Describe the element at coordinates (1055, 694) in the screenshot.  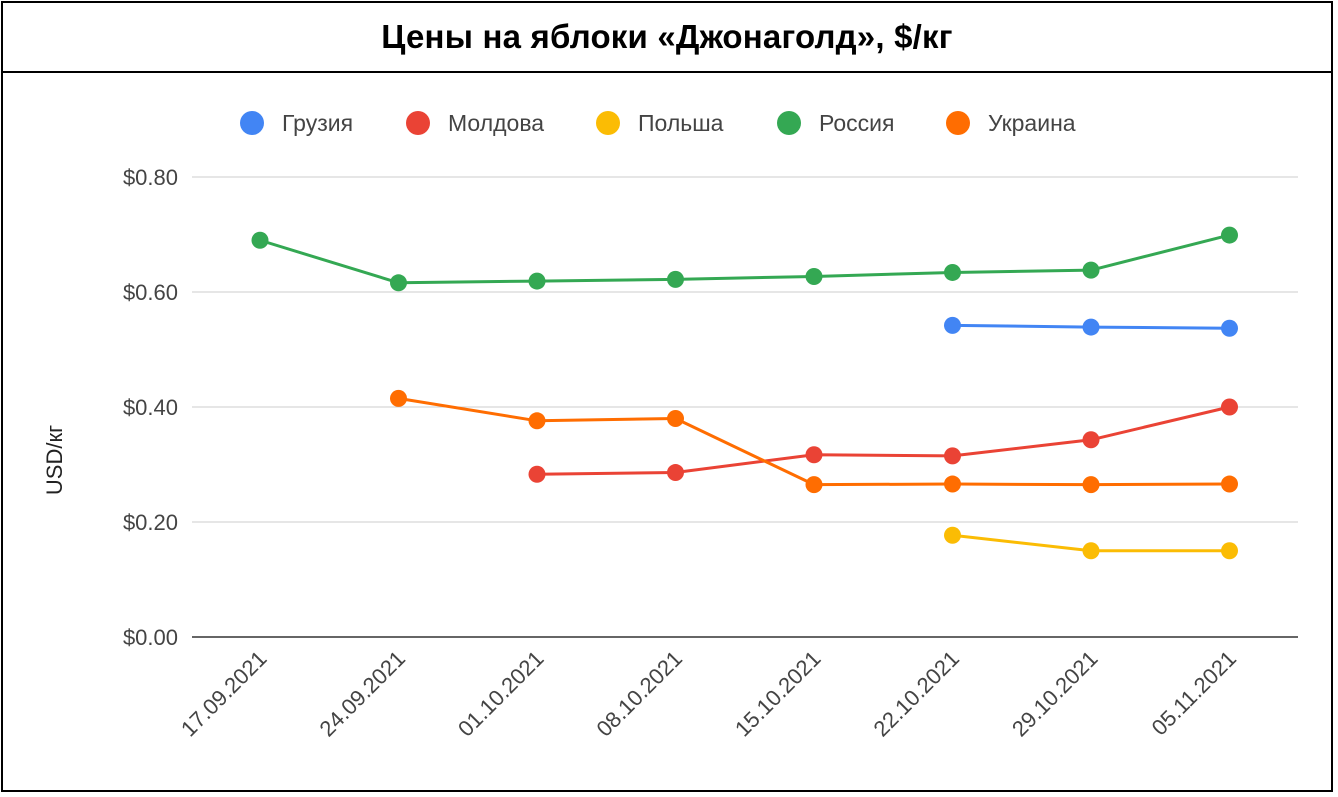
I see `x-tick-label: 29.10.2021` at that location.